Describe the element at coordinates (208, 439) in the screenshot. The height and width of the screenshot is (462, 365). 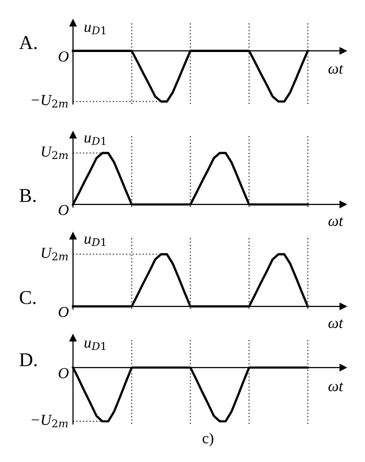
I see `text: c)` at that location.